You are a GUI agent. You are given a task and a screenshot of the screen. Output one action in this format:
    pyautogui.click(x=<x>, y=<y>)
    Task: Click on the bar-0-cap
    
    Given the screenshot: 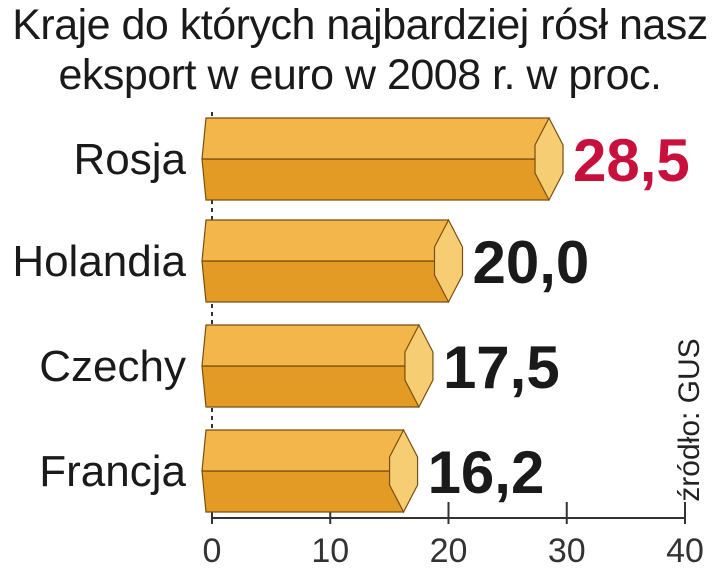 What is the action you would take?
    pyautogui.click(x=549, y=159)
    